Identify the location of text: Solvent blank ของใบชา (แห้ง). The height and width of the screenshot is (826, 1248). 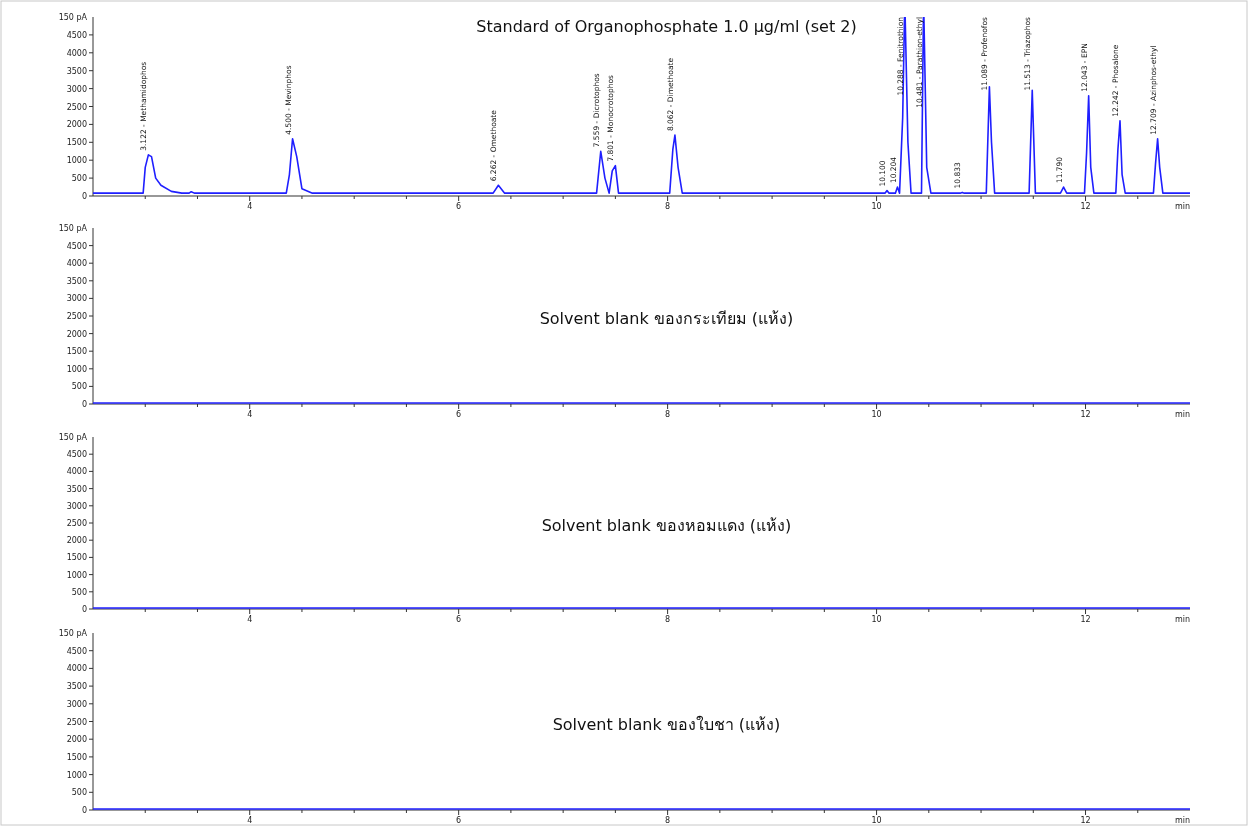
(666, 724).